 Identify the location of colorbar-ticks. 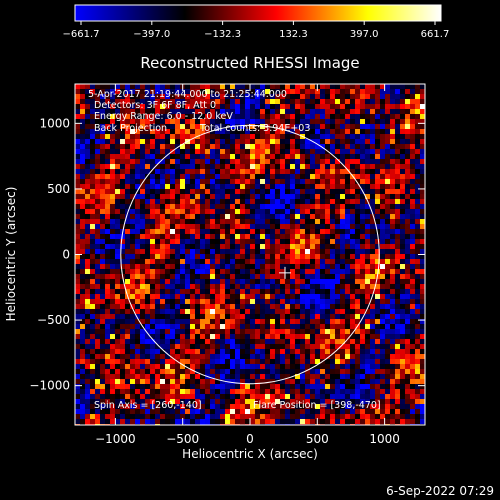
(258, 23).